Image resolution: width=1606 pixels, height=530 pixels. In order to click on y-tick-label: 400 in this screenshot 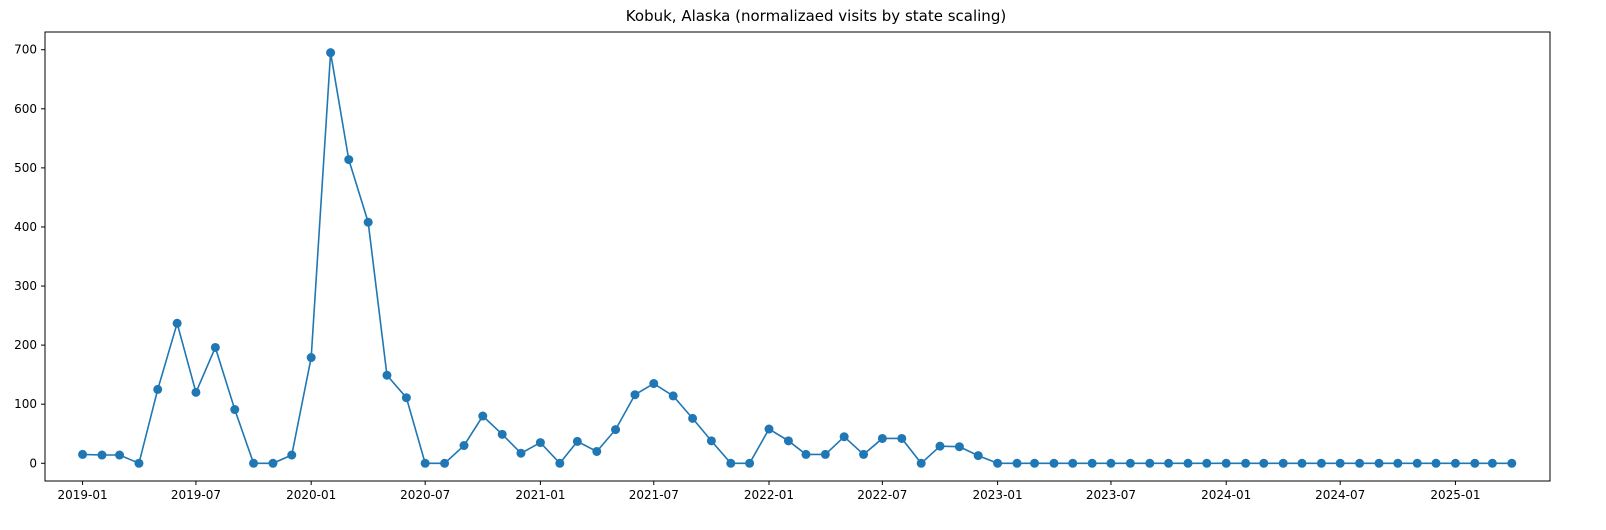, I will do `click(25, 227)`.